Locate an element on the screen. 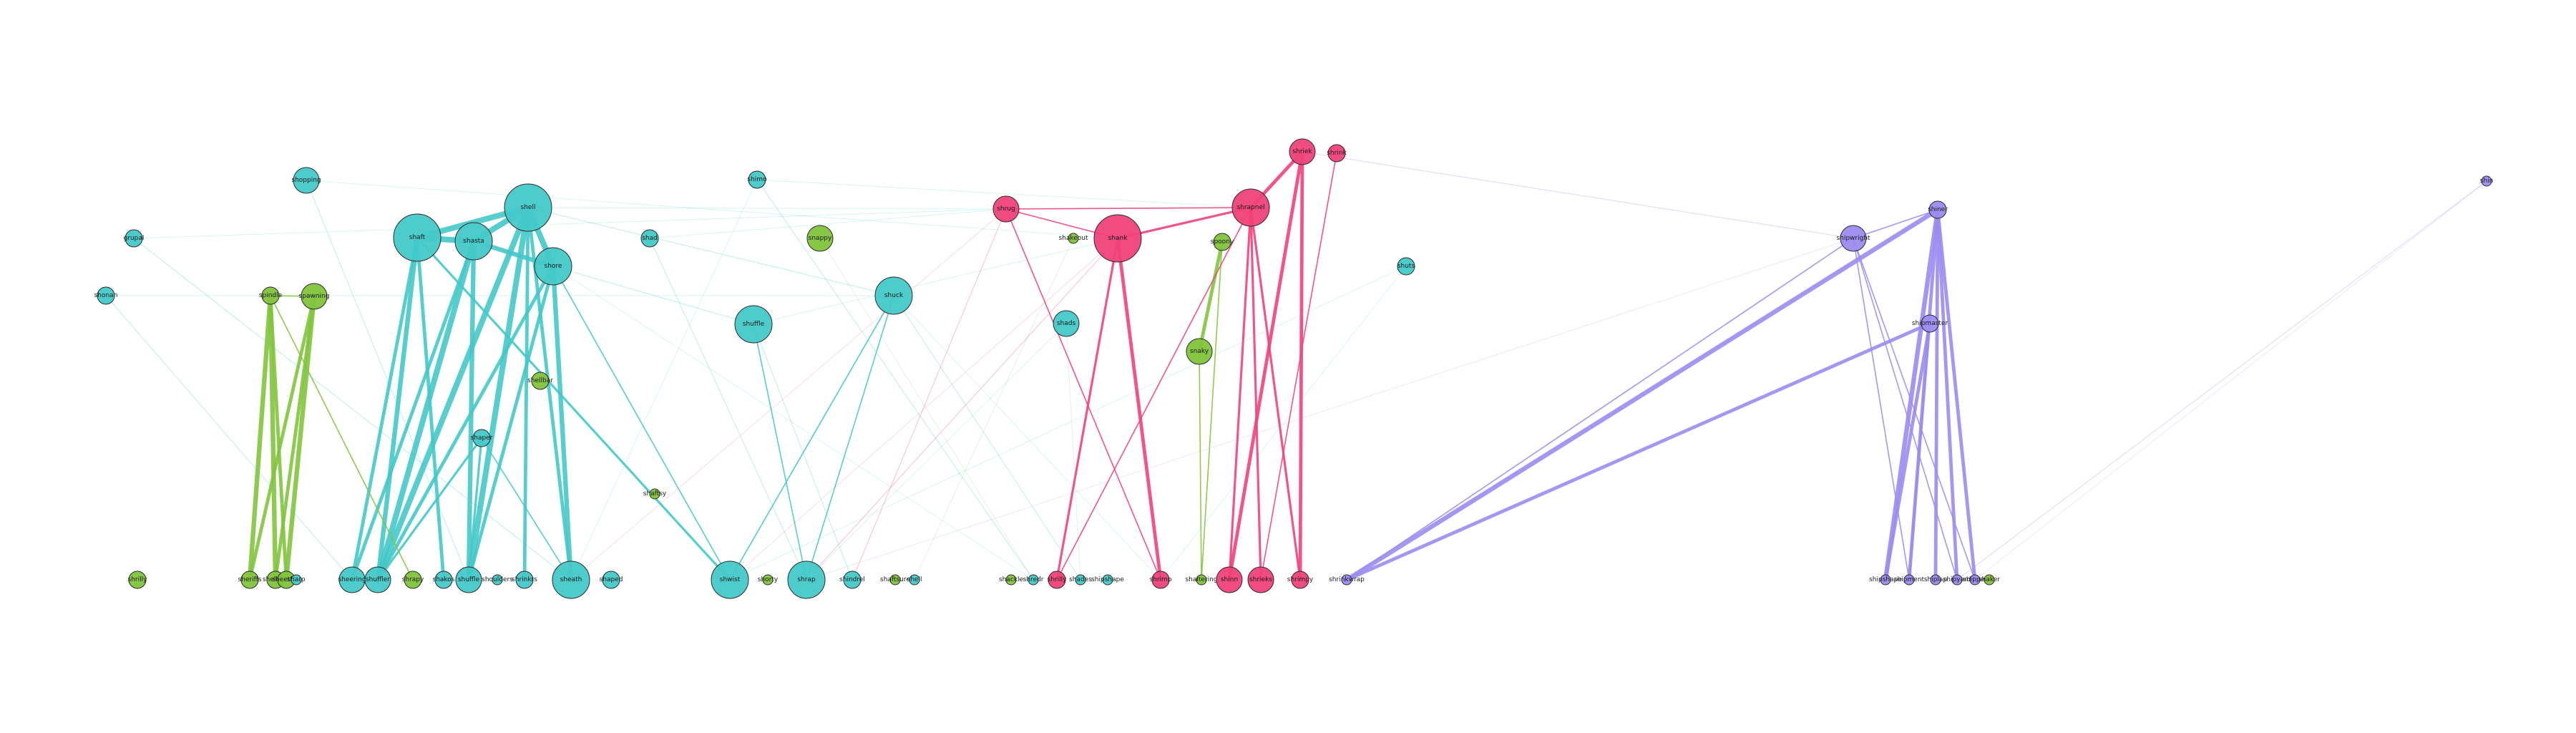 Image resolution: width=2576 pixels, height=733 pixels. graph-node: sheering is located at coordinates (352, 579).